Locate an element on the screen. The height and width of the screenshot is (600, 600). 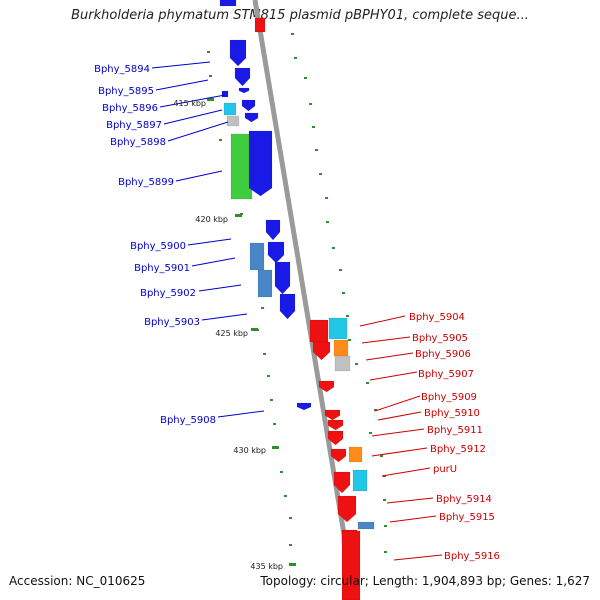
gene-feature-gray is located at coordinates (233, 121).